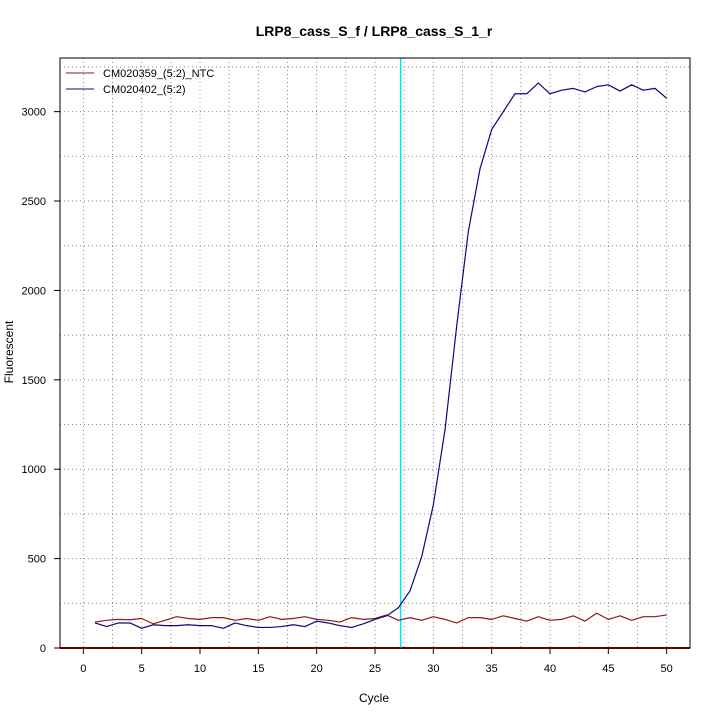 The image size is (720, 720). Describe the element at coordinates (34, 202) in the screenshot. I see `y-tick-label: 2500` at that location.